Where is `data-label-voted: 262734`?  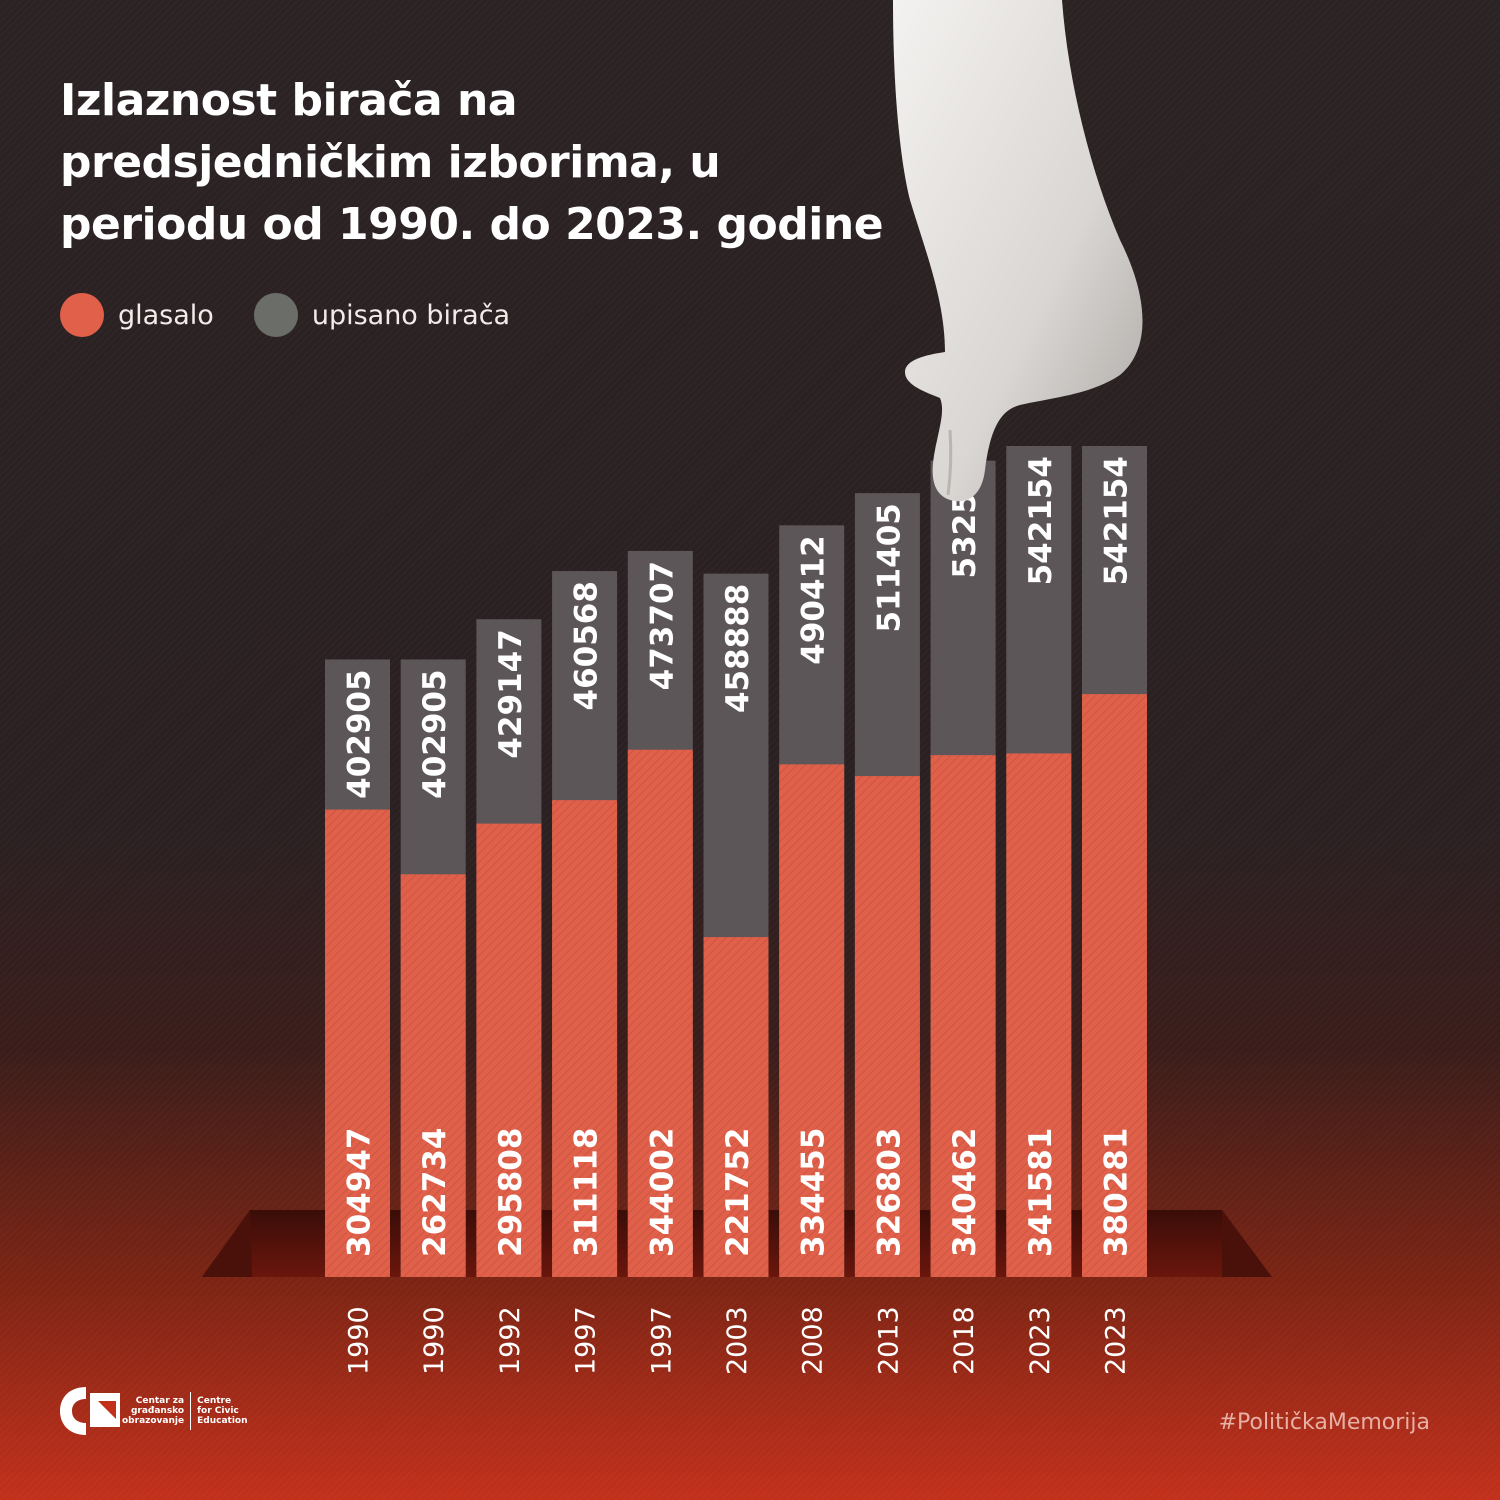 data-label-voted: 262734 is located at coordinates (435, 1192).